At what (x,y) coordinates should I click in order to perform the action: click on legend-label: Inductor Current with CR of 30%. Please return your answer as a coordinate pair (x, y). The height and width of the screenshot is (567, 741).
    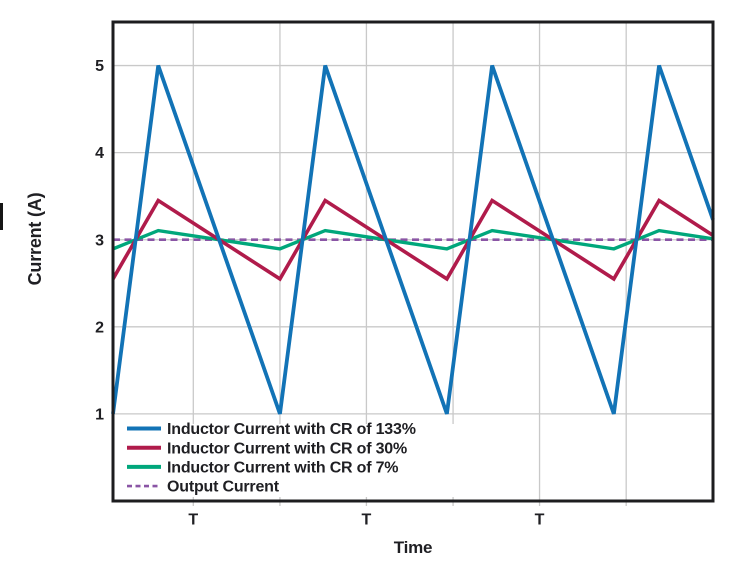
    Looking at the image, I should click on (287, 448).